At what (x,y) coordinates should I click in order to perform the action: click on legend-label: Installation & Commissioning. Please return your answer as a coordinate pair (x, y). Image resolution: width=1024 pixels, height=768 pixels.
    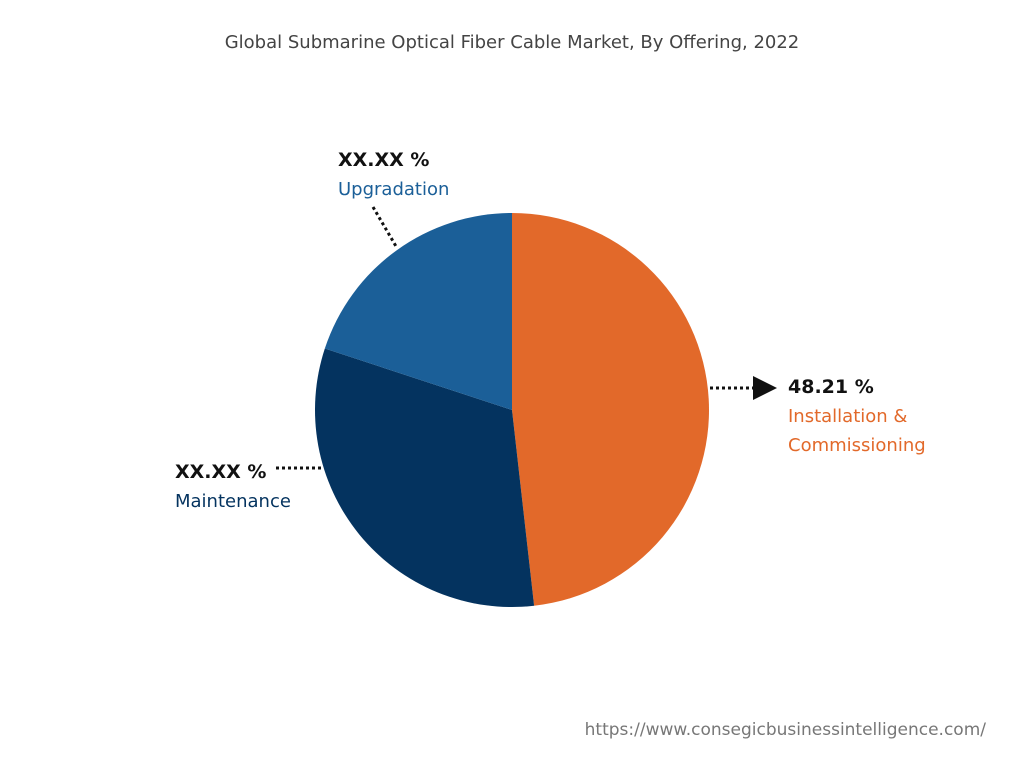
    Looking at the image, I should click on (857, 431).